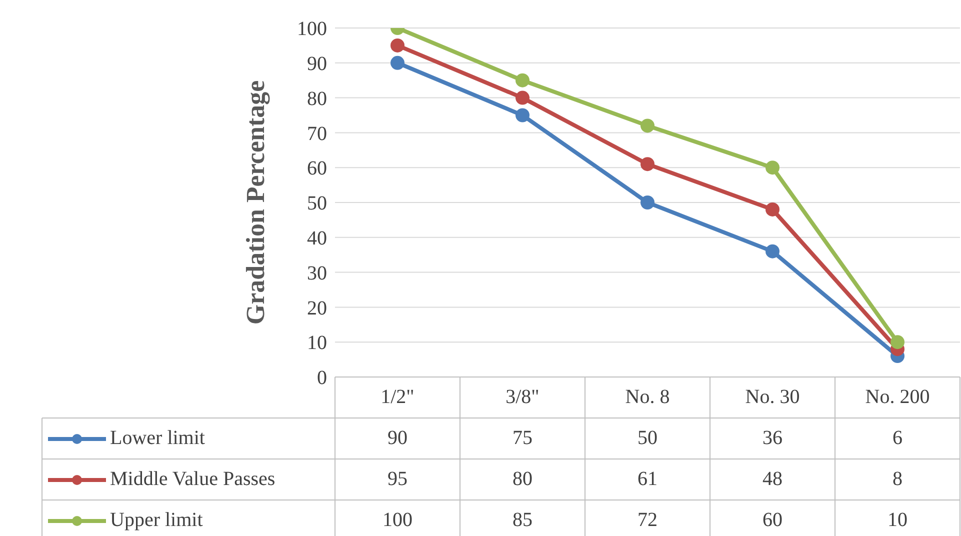  I want to click on x-tick-label: 3/8", so click(523, 397).